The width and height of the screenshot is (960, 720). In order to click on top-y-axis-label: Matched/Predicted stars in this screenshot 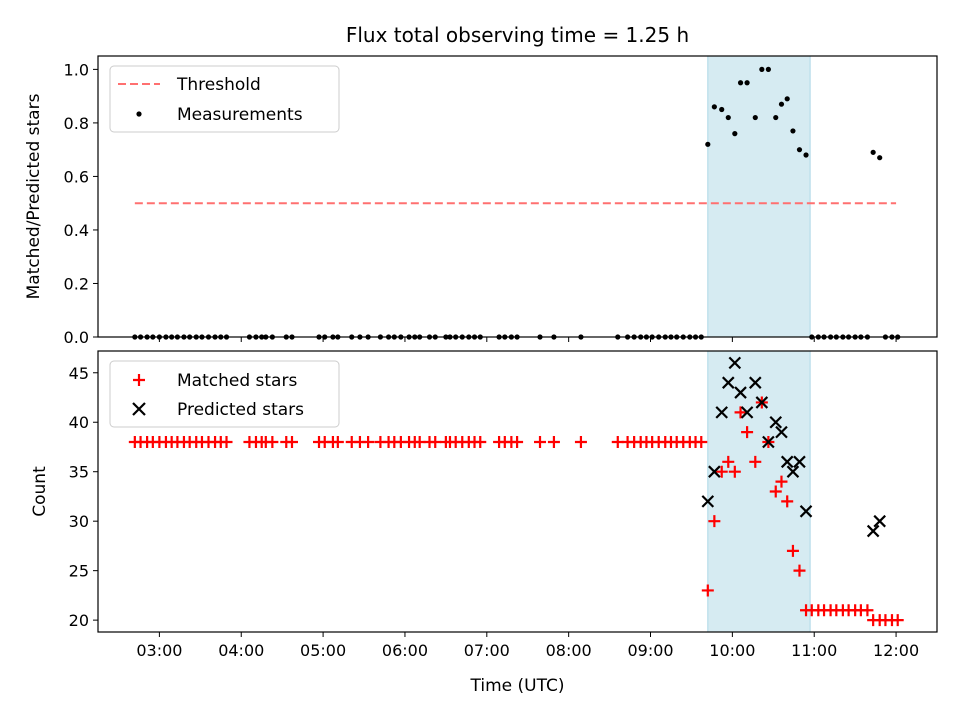, I will do `click(34, 196)`.